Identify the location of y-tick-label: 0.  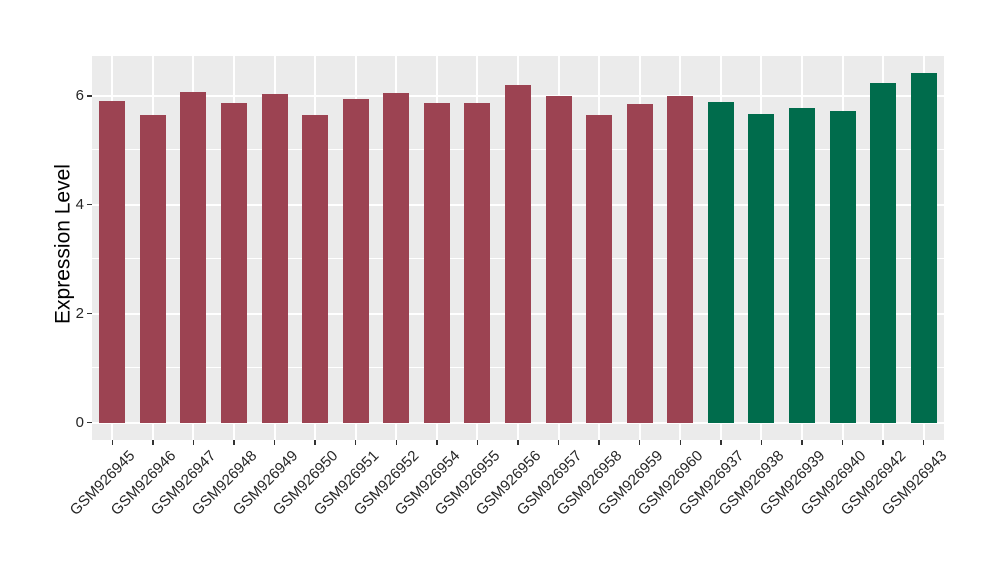
(79, 422).